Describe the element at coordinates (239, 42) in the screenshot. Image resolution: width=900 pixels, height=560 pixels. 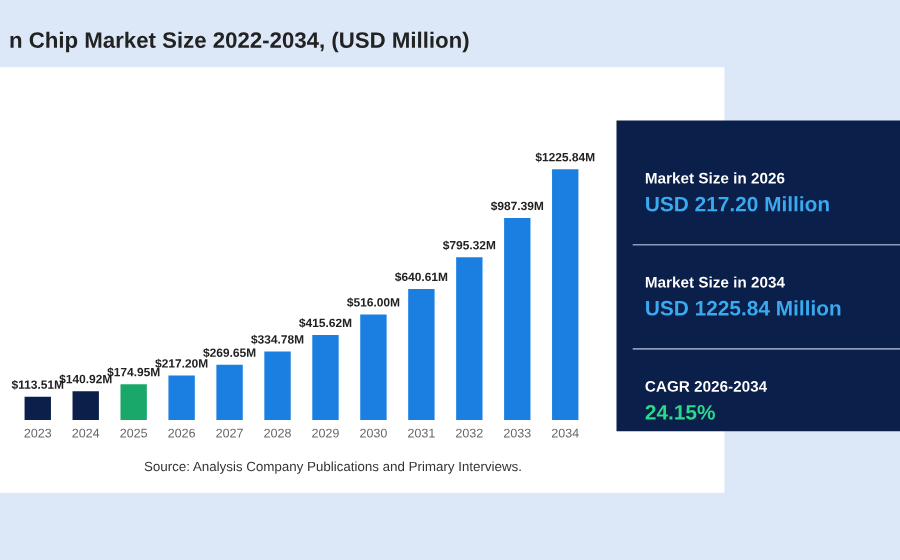
I see `chart-title: n Chip Market Size 2022-2034, (USD Million)` at that location.